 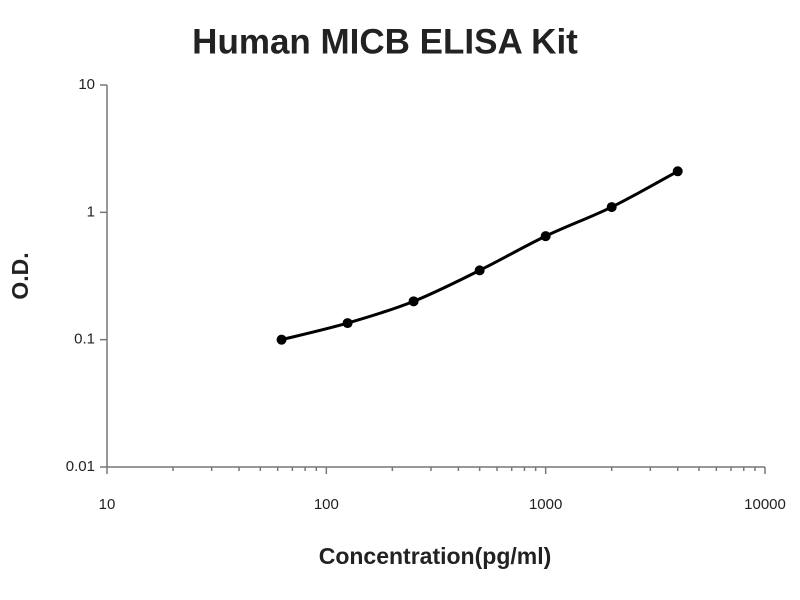 I want to click on y-axis-label: O.D., so click(x=20, y=275).